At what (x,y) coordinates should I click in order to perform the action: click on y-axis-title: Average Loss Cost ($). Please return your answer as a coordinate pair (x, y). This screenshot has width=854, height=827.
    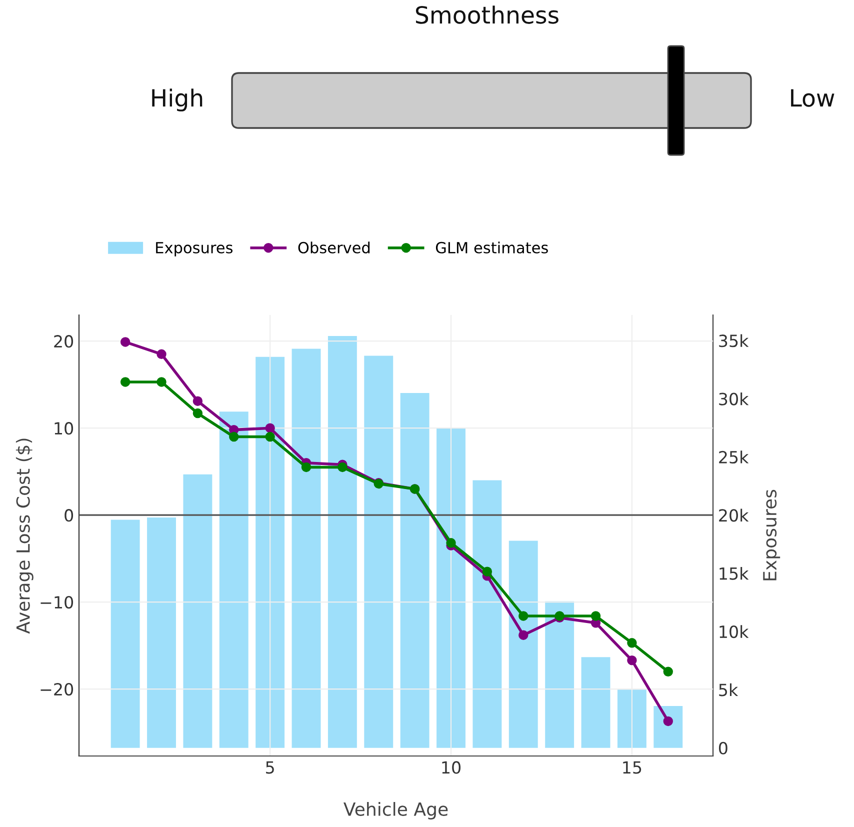
    Looking at the image, I should click on (25, 536).